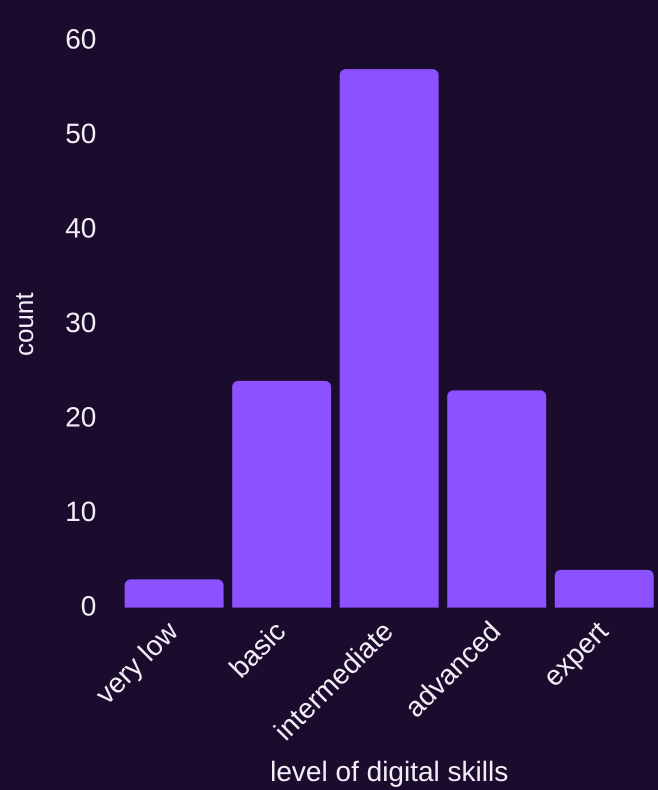  Describe the element at coordinates (80, 416) in the screenshot. I see `y-tick-label: 20` at that location.